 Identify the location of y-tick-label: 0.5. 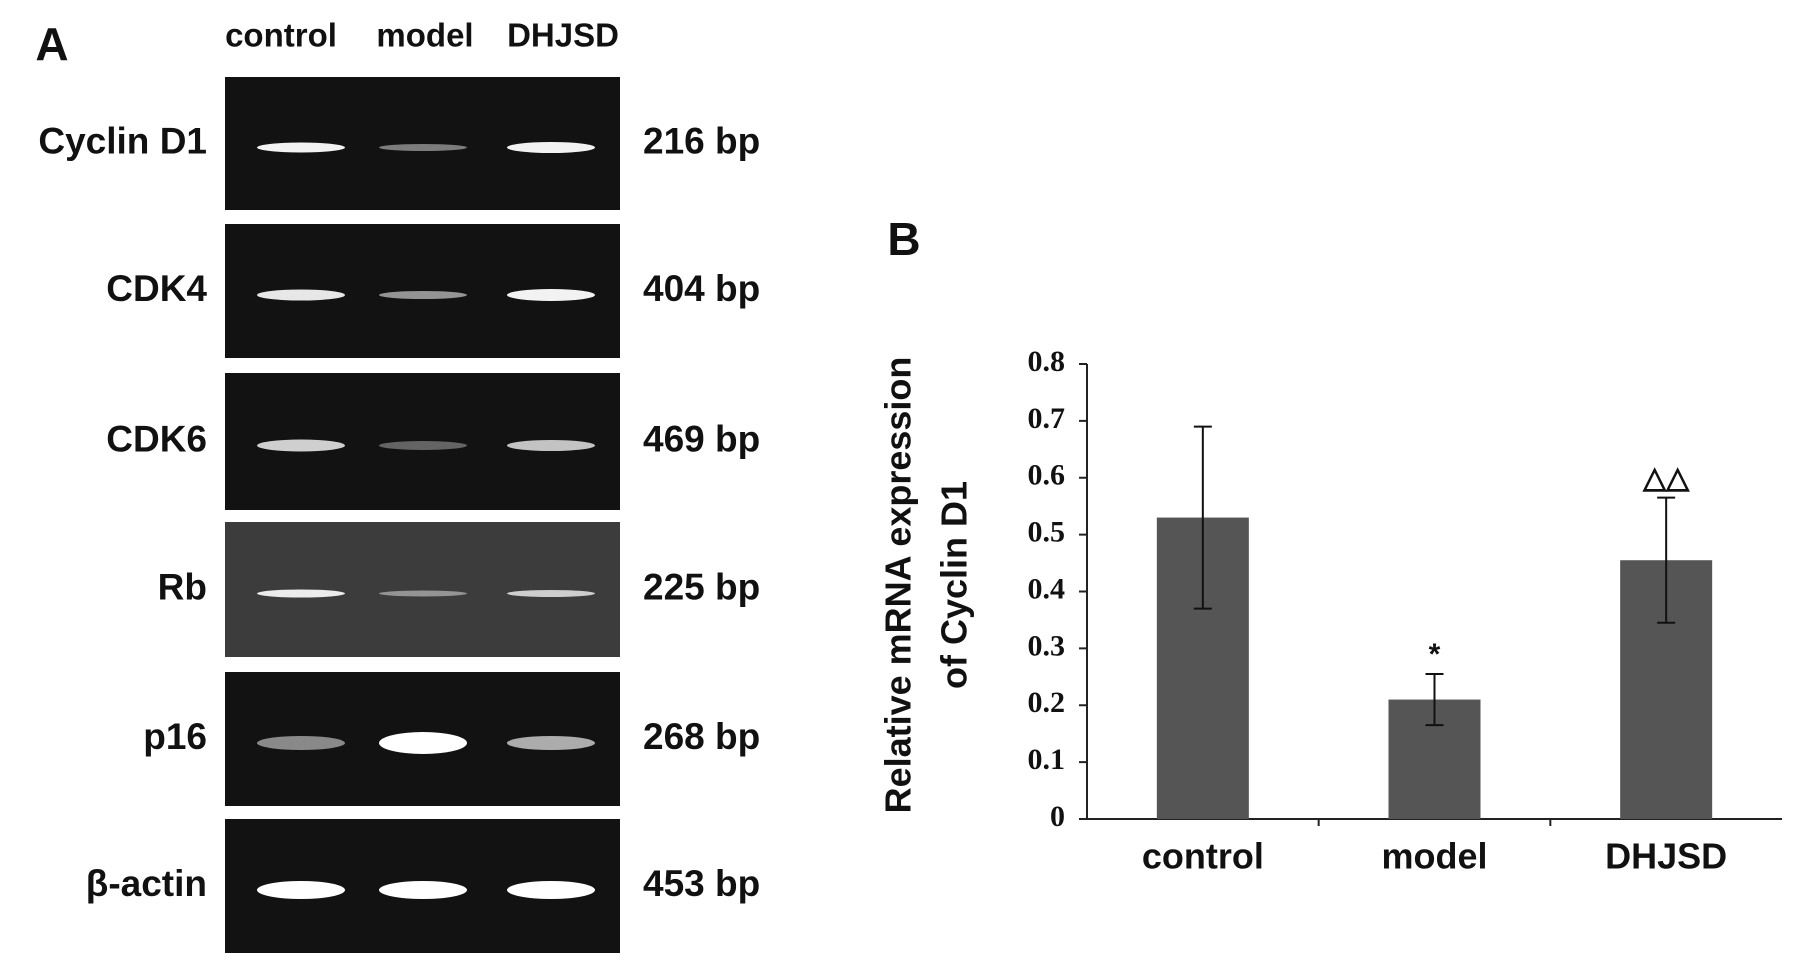
(1047, 532).